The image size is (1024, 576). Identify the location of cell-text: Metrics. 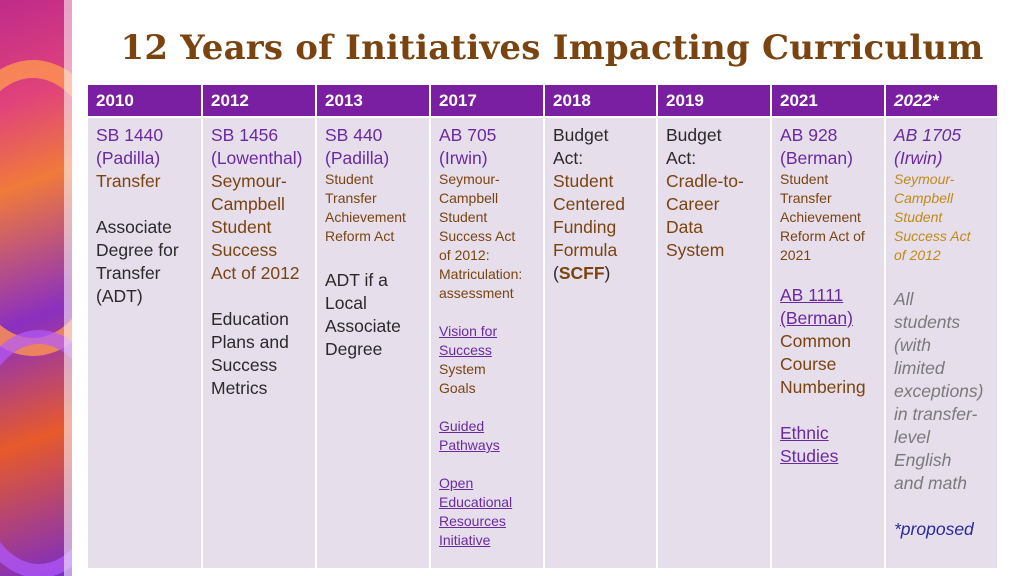
(239, 388).